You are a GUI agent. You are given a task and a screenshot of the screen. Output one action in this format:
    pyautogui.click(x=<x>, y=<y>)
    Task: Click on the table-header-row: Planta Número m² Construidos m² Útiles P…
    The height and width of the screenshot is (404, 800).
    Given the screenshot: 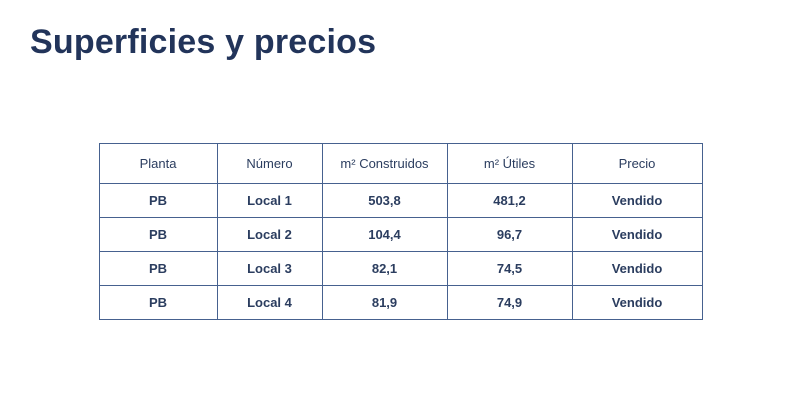 What is the action you would take?
    pyautogui.click(x=400, y=163)
    